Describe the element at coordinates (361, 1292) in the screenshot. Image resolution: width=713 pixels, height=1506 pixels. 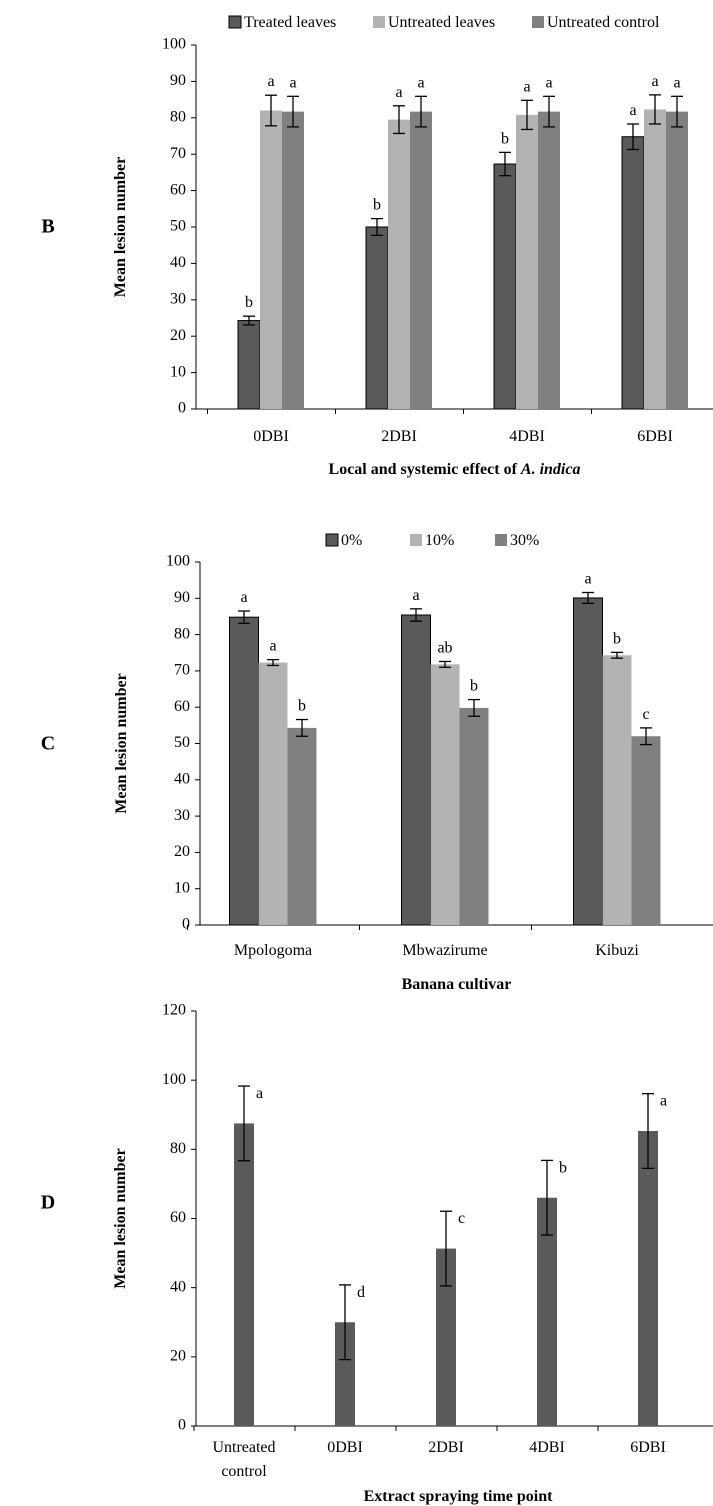
I see `significance-letter: d` at that location.